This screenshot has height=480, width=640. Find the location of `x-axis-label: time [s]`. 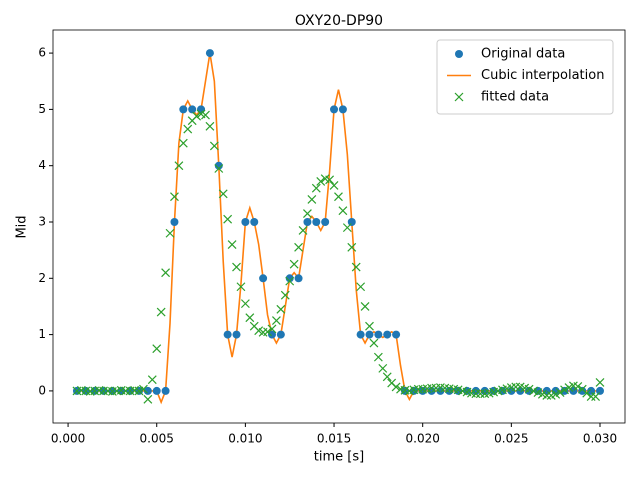

x-axis-label: time [s] is located at coordinates (339, 457).